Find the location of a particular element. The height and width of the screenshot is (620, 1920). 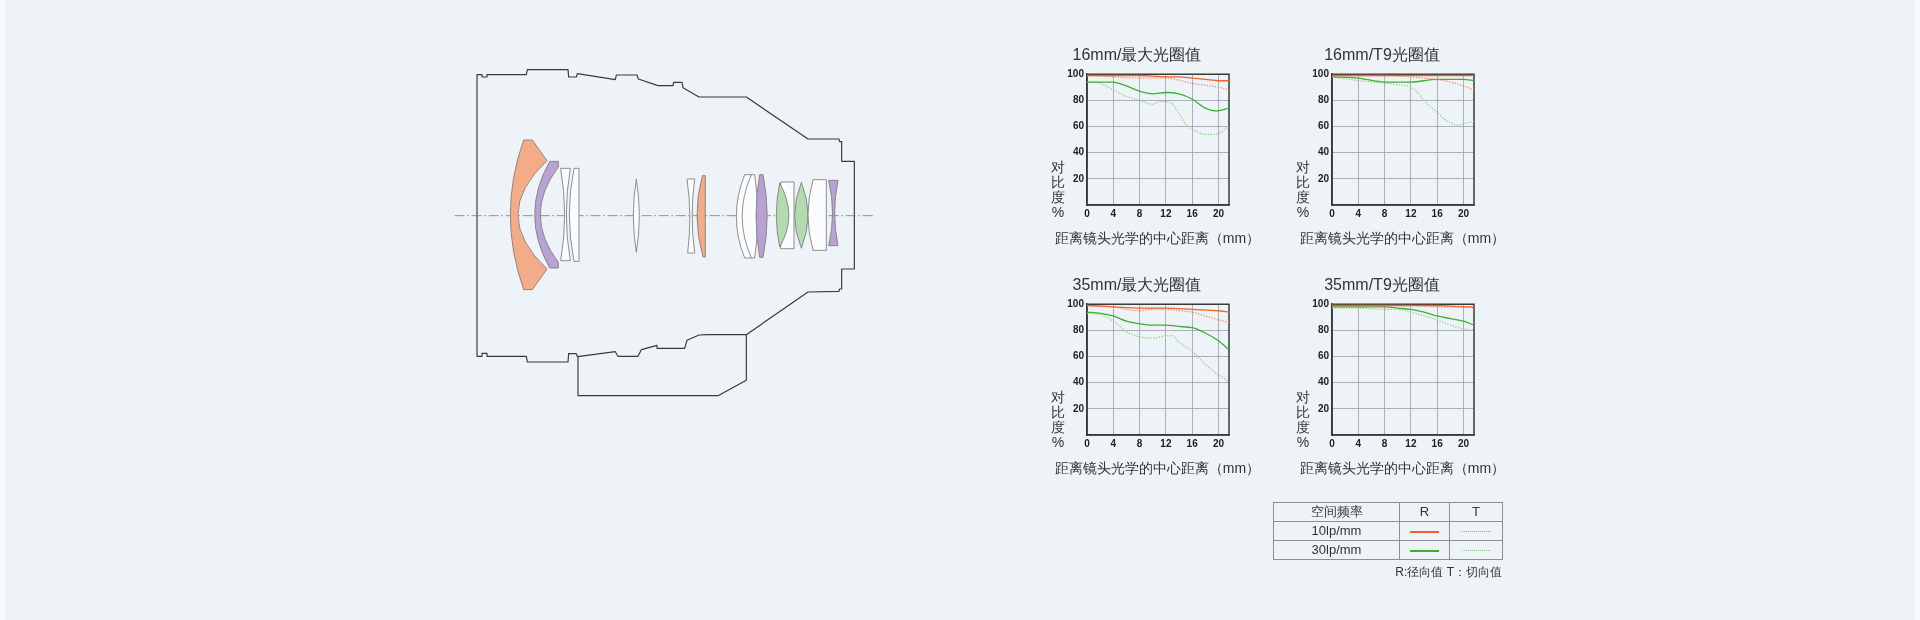

chart-title: 16mm/最大光圈值 is located at coordinates (1137, 55).